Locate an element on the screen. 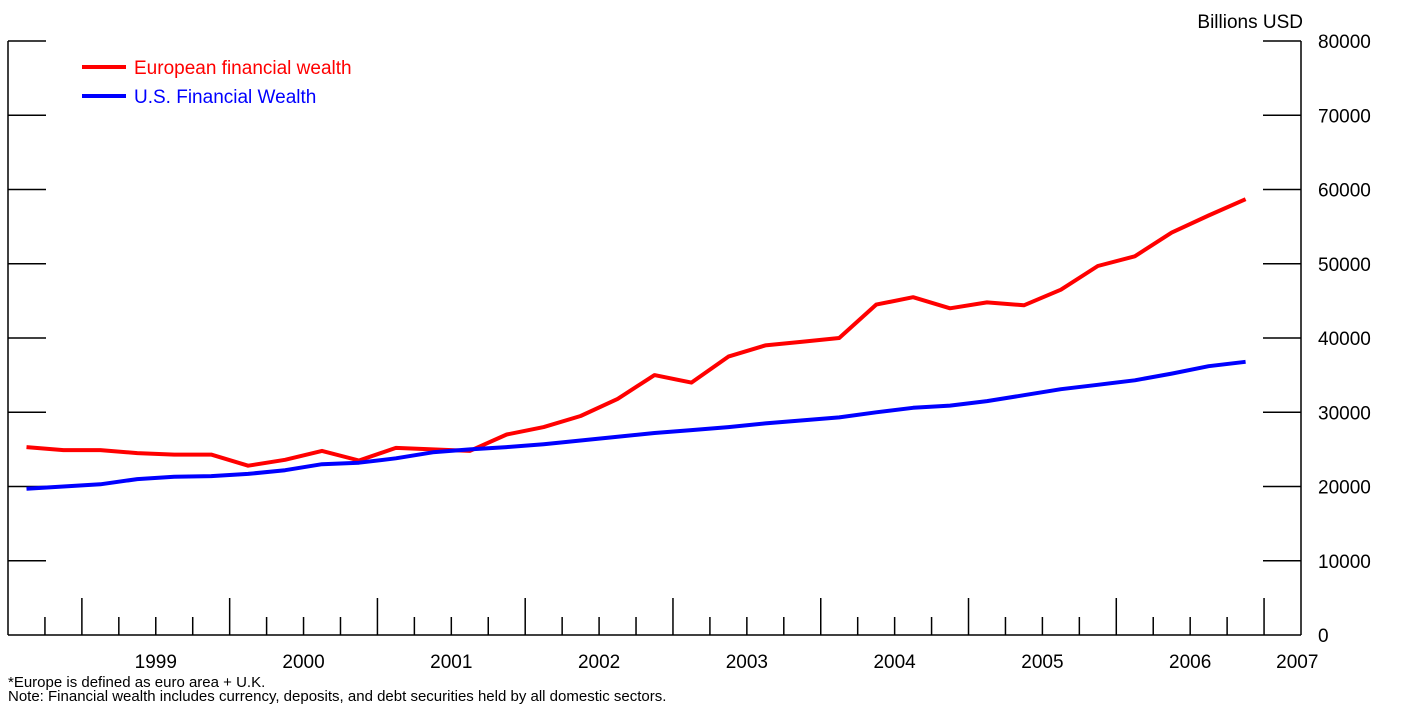 This screenshot has height=709, width=1402. y-tick-label: 60000 is located at coordinates (1344, 191).